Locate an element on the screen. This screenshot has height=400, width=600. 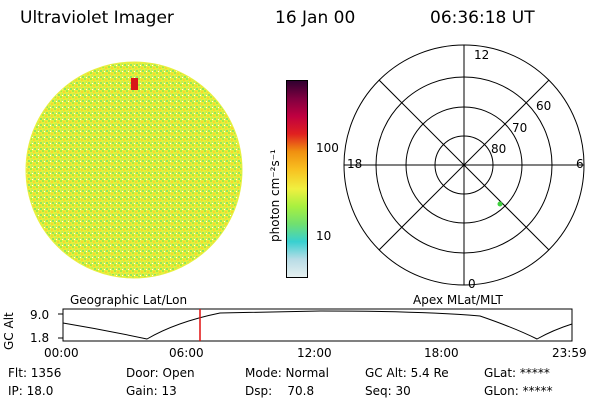
colorbar is located at coordinates (297, 179).